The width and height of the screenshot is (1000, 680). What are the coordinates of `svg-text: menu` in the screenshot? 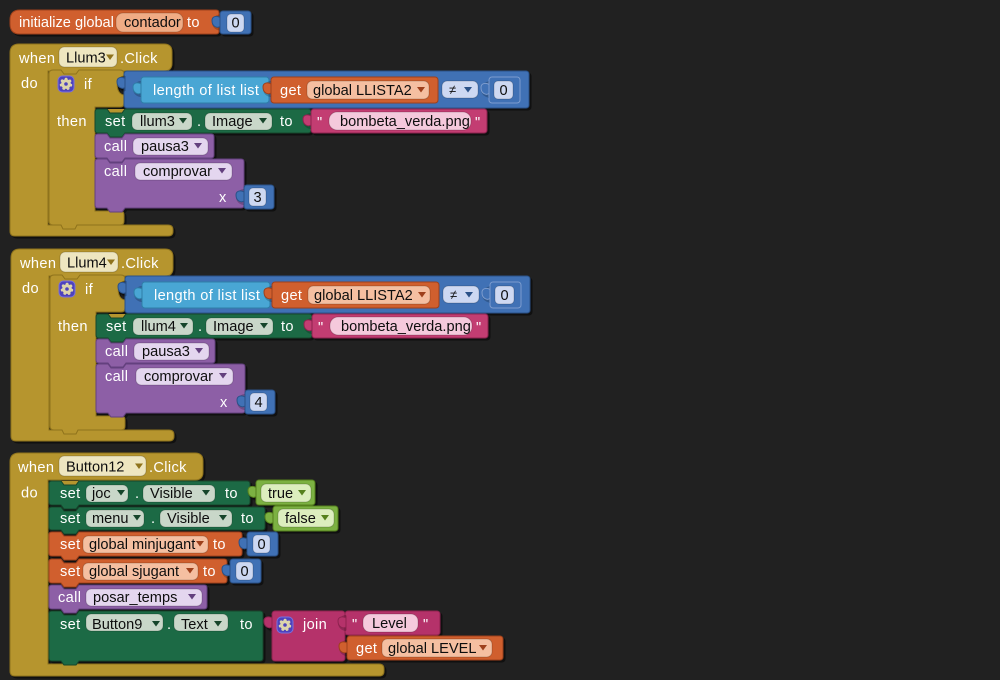 It's located at (110, 519).